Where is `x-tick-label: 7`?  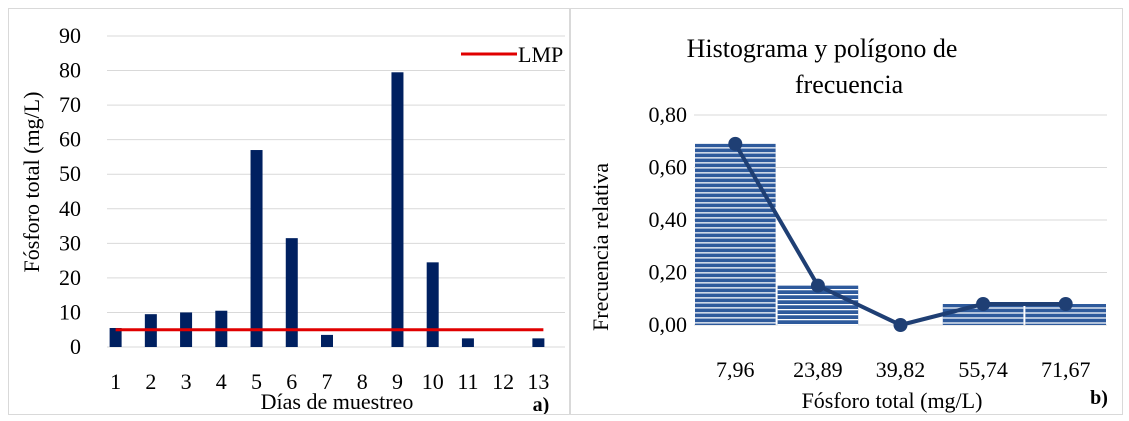
x-tick-label: 7 is located at coordinates (327, 381).